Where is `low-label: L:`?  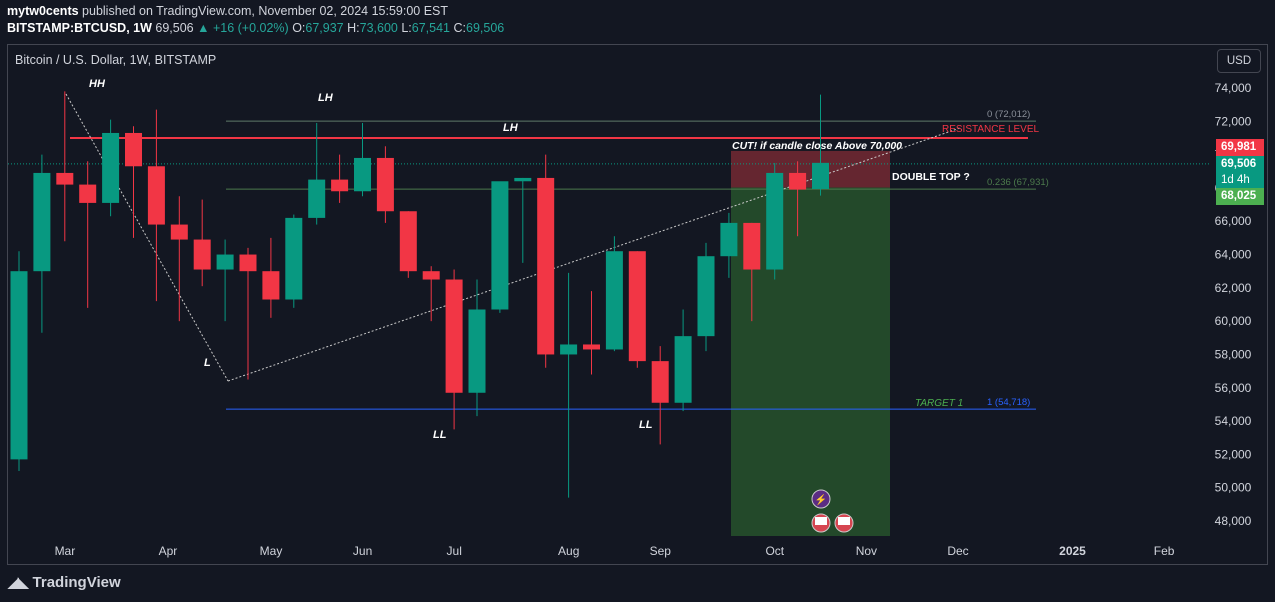 low-label: L: is located at coordinates (406, 28).